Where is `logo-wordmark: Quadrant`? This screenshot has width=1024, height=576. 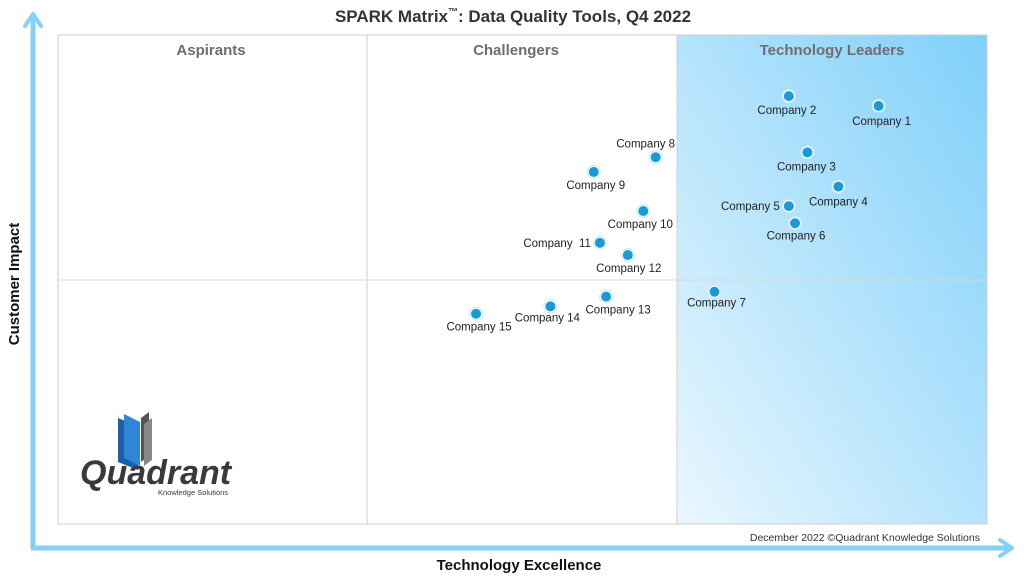
logo-wordmark: Quadrant is located at coordinates (156, 473).